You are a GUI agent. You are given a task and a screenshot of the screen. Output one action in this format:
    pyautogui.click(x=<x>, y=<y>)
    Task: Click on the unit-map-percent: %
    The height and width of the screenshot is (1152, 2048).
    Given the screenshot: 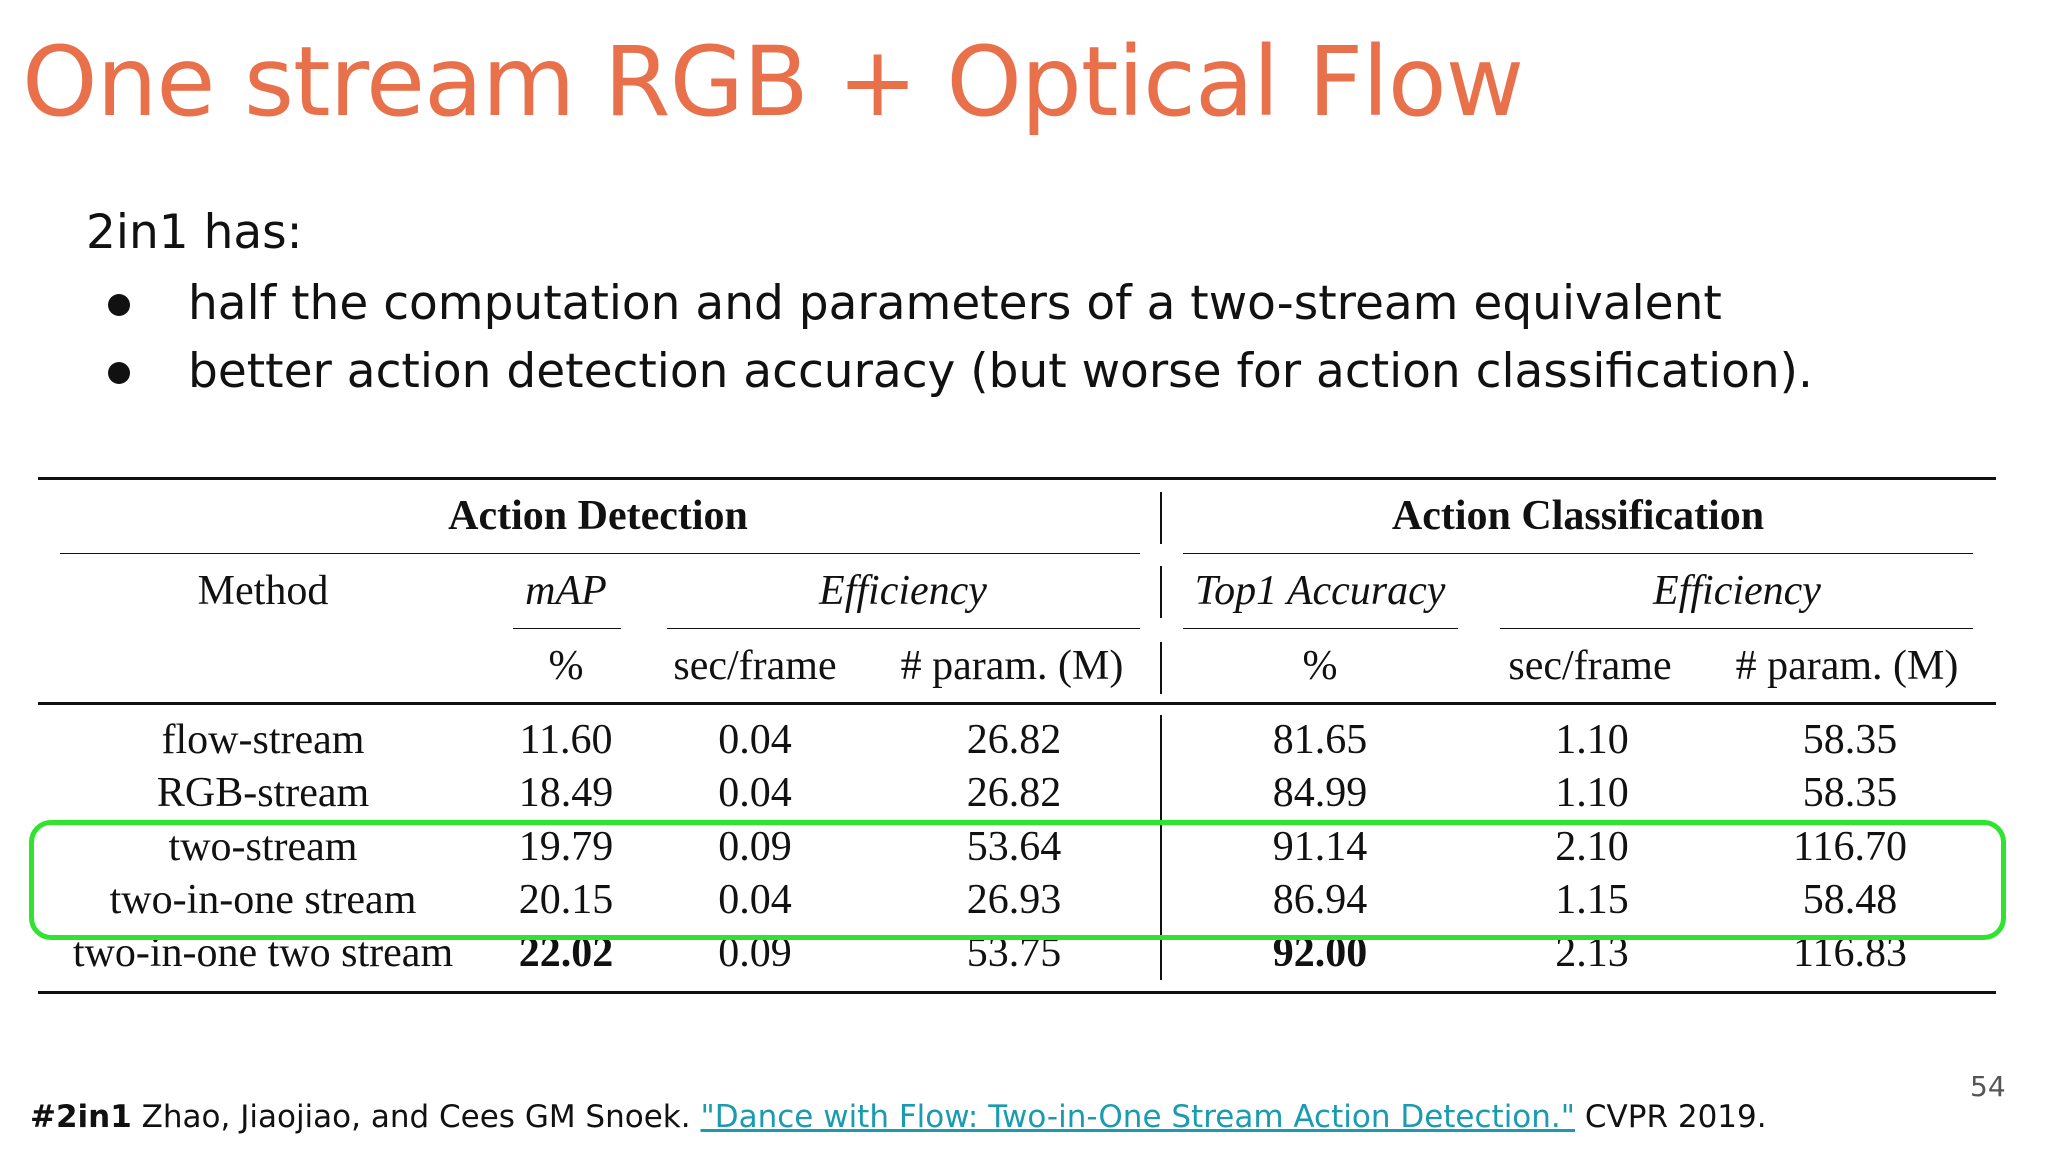 What is the action you would take?
    pyautogui.click(x=566, y=666)
    